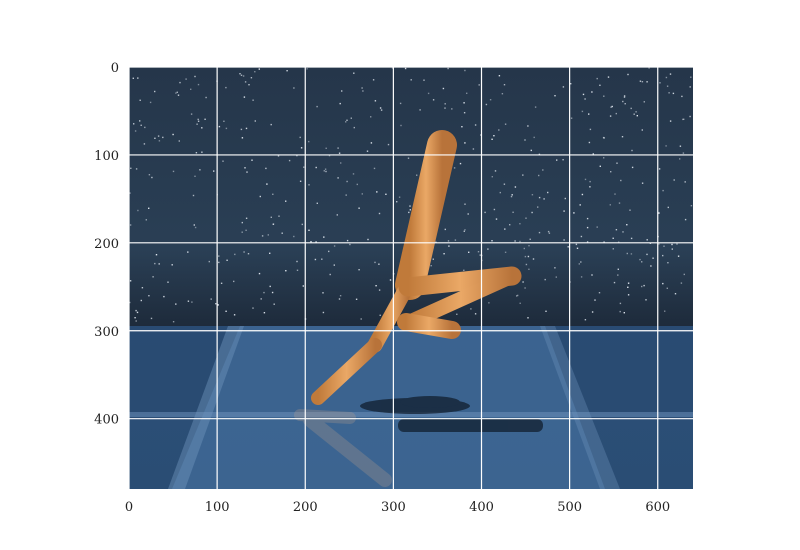 The height and width of the screenshot is (550, 800). Describe the element at coordinates (411, 414) in the screenshot. I see `floor-horizon-line` at that location.